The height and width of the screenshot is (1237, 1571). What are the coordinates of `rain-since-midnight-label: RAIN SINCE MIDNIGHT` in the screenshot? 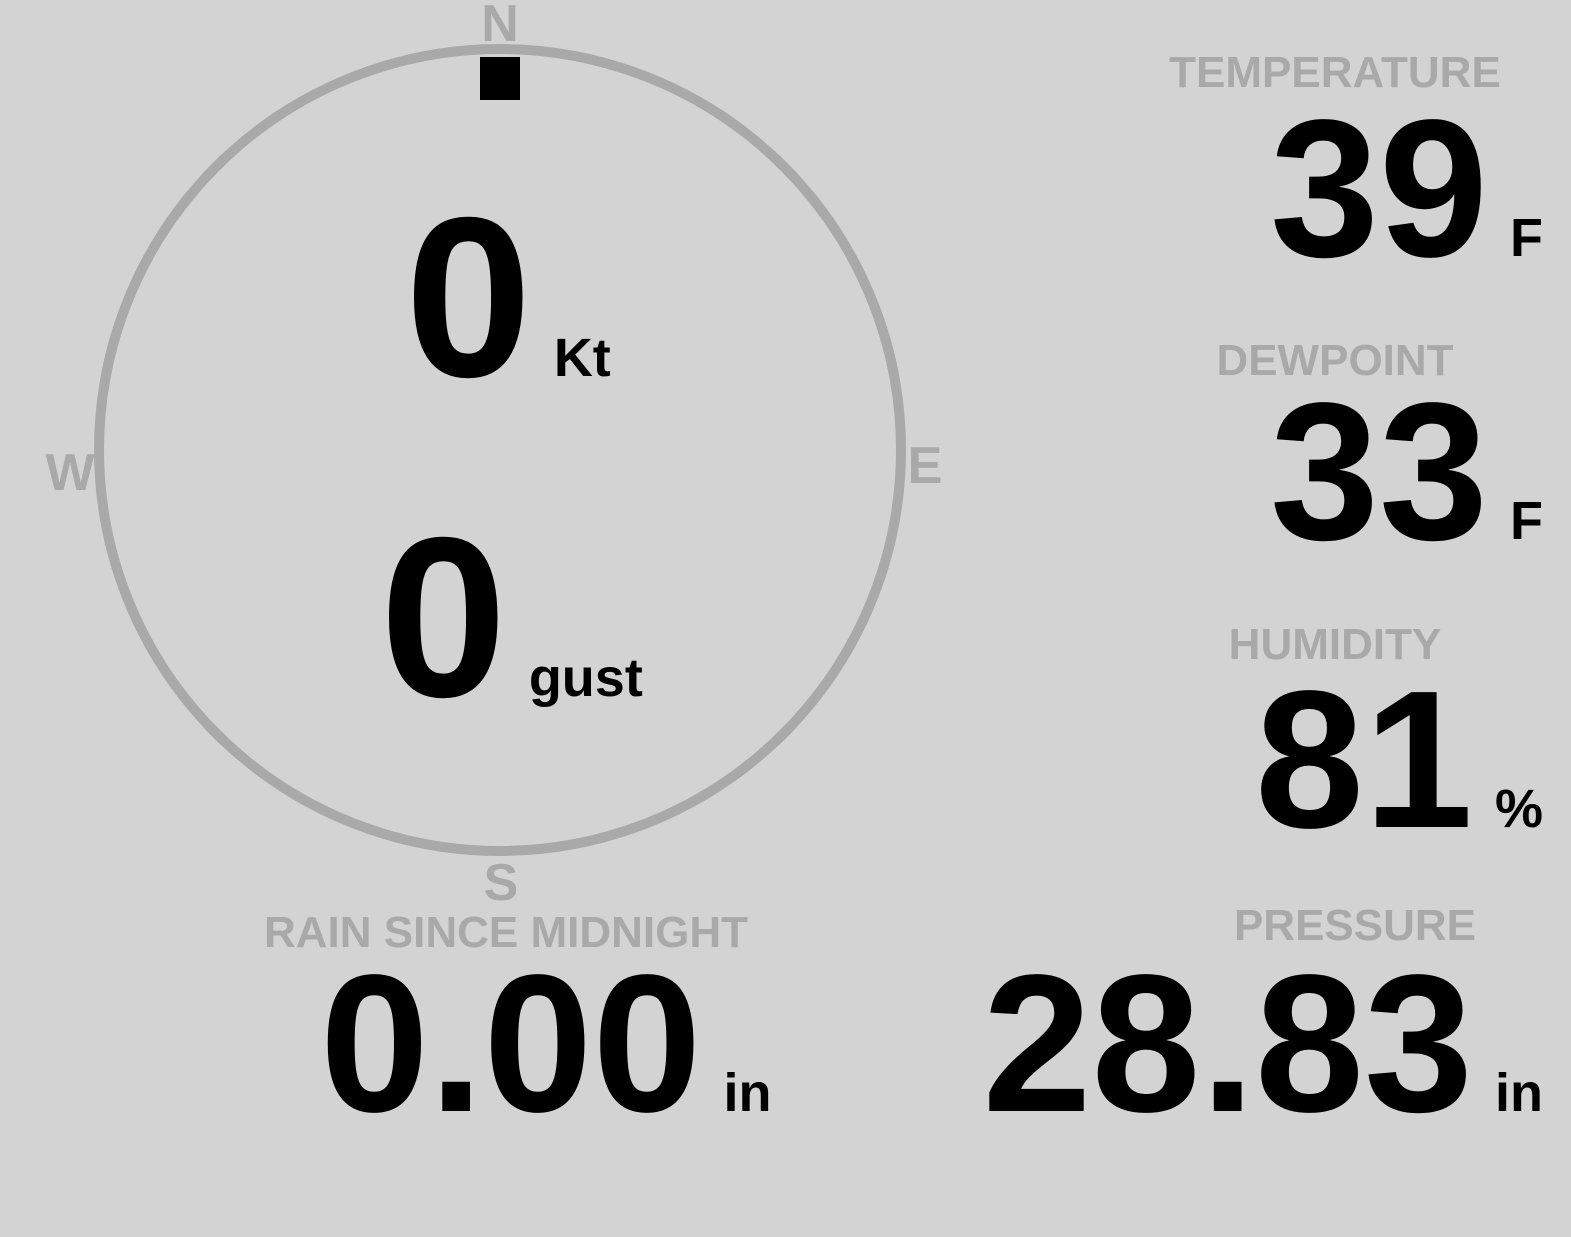 It's located at (506, 932).